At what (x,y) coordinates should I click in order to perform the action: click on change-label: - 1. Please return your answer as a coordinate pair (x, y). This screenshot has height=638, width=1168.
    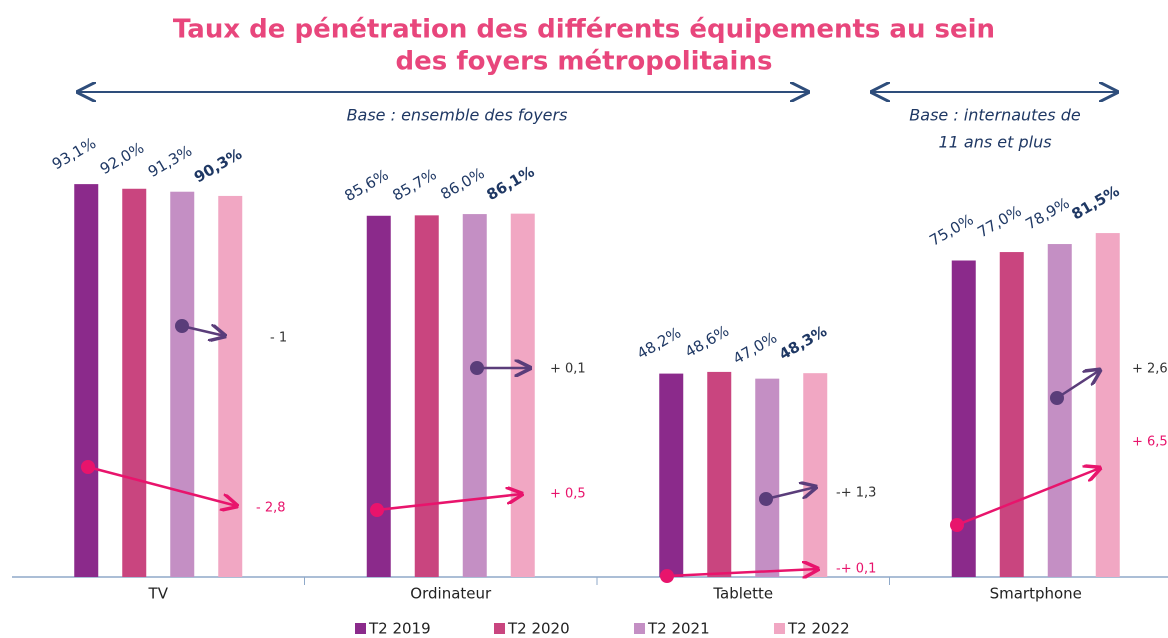
    Looking at the image, I should click on (278, 338).